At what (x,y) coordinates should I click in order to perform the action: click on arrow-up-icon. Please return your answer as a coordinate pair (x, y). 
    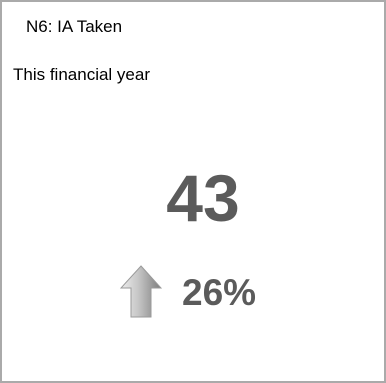
    Looking at the image, I should click on (141, 291).